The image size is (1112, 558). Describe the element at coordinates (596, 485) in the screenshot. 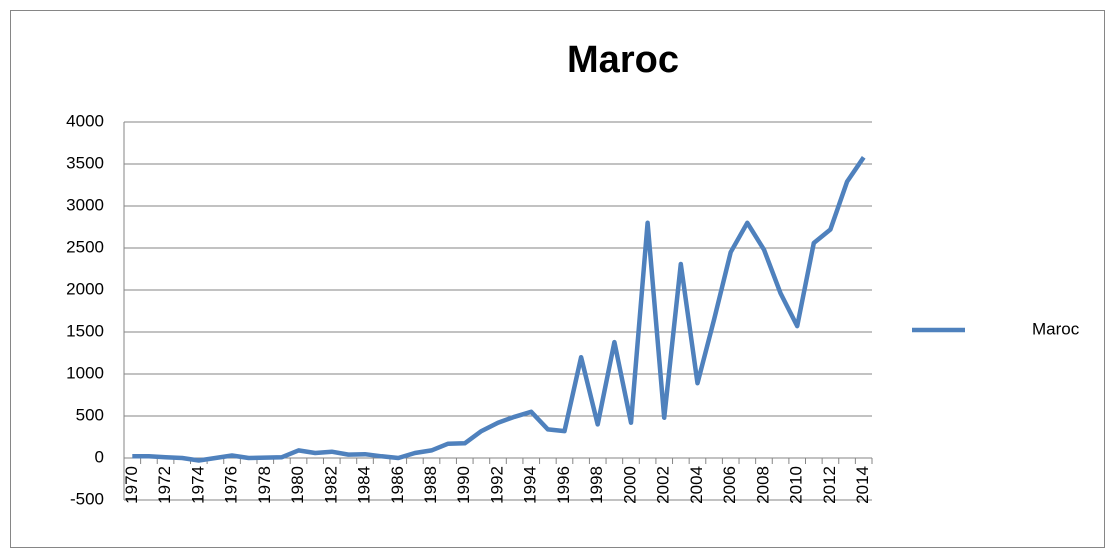

I see `x-tick-label: 1998` at that location.